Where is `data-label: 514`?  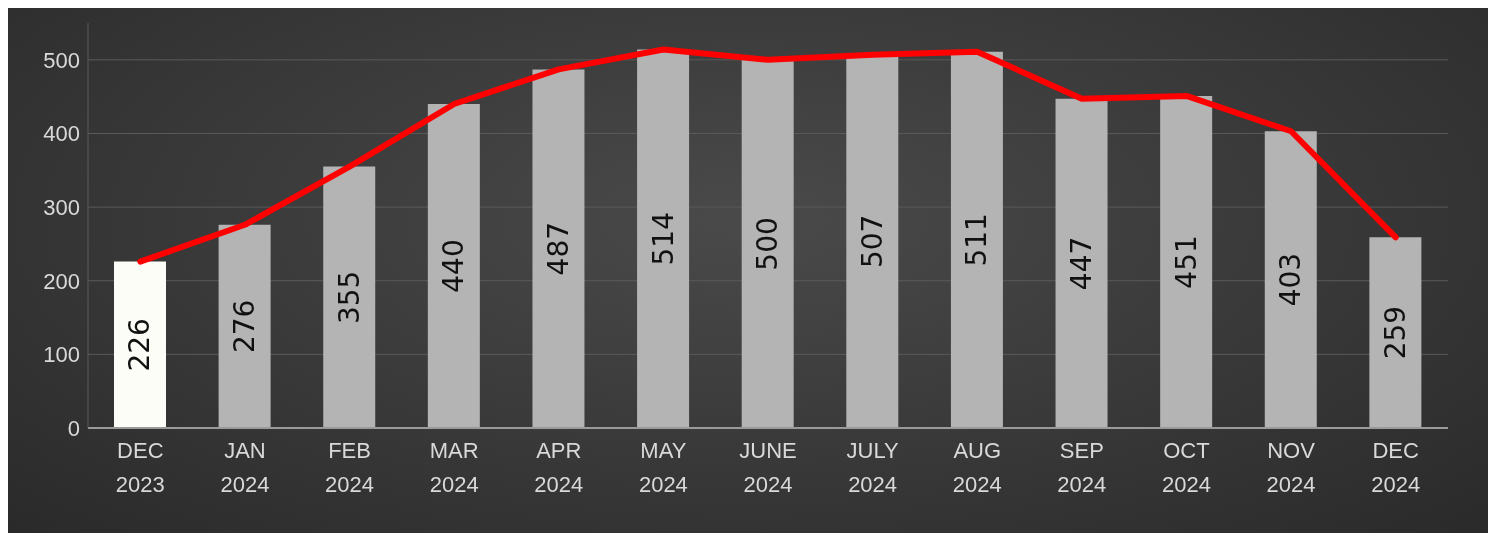
data-label: 514 is located at coordinates (663, 239).